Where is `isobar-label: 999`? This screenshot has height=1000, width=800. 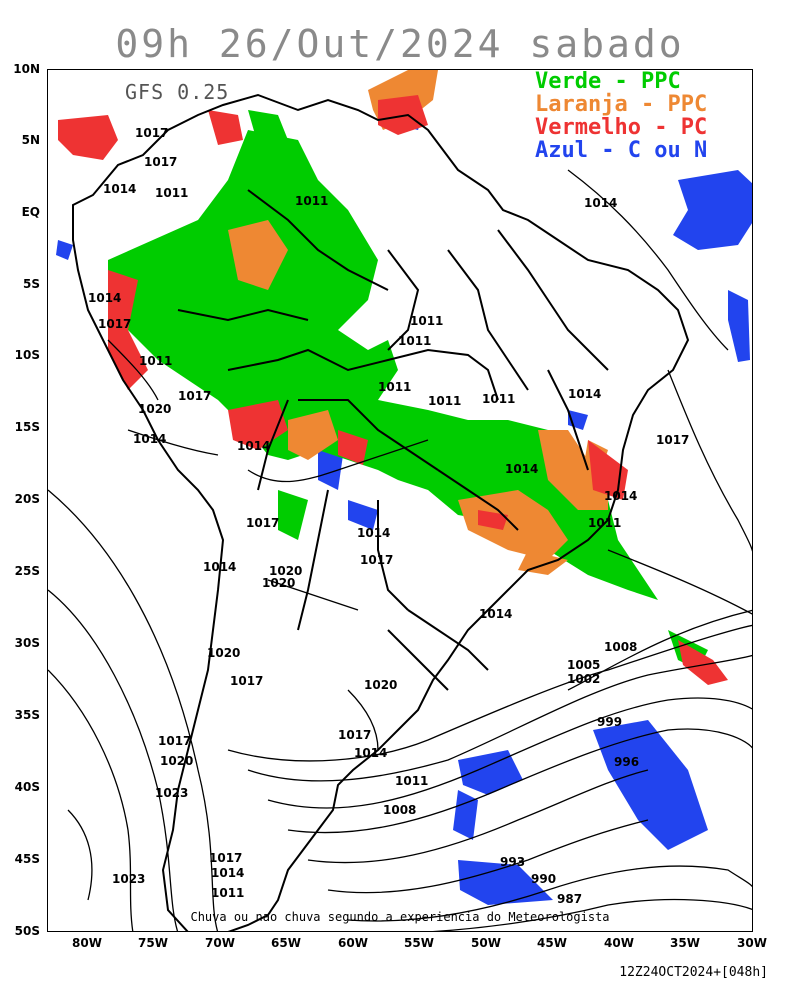 isobar-label: 999 is located at coordinates (610, 722).